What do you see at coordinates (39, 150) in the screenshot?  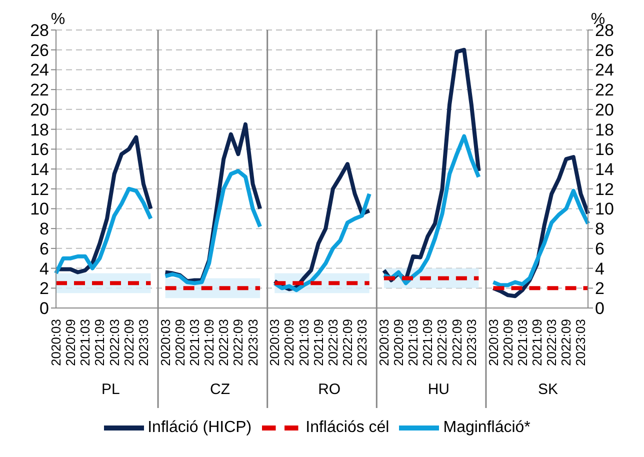 I see `y-tick-label: 16` at bounding box center [39, 150].